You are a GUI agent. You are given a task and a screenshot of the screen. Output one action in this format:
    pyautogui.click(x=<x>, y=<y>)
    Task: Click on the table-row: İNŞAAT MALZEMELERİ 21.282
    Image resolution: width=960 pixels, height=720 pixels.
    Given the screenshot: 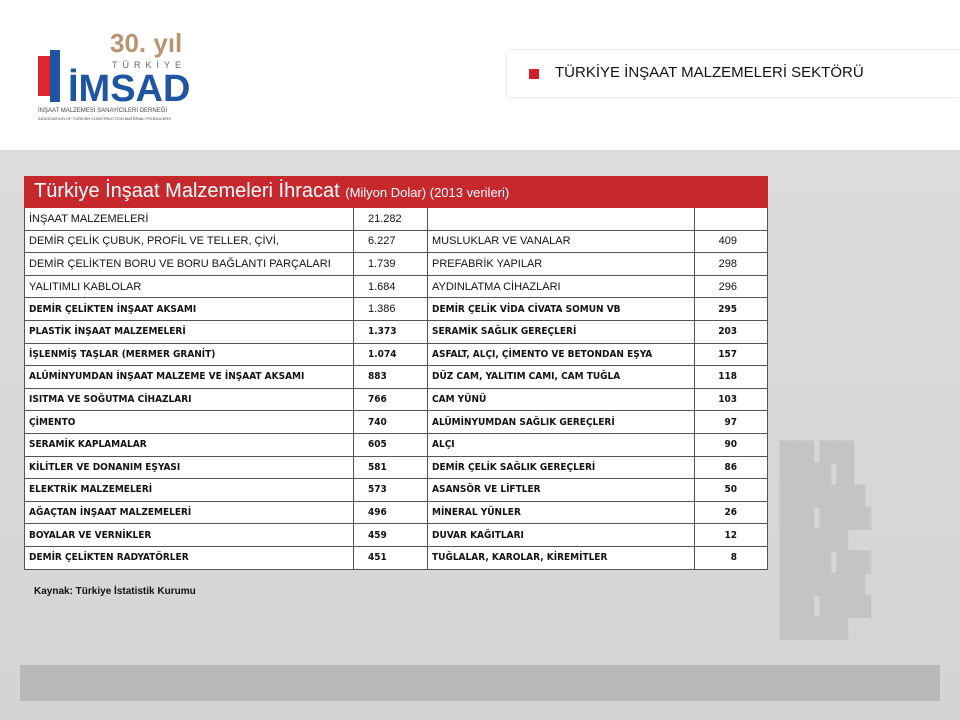 What is the action you would take?
    pyautogui.click(x=396, y=219)
    